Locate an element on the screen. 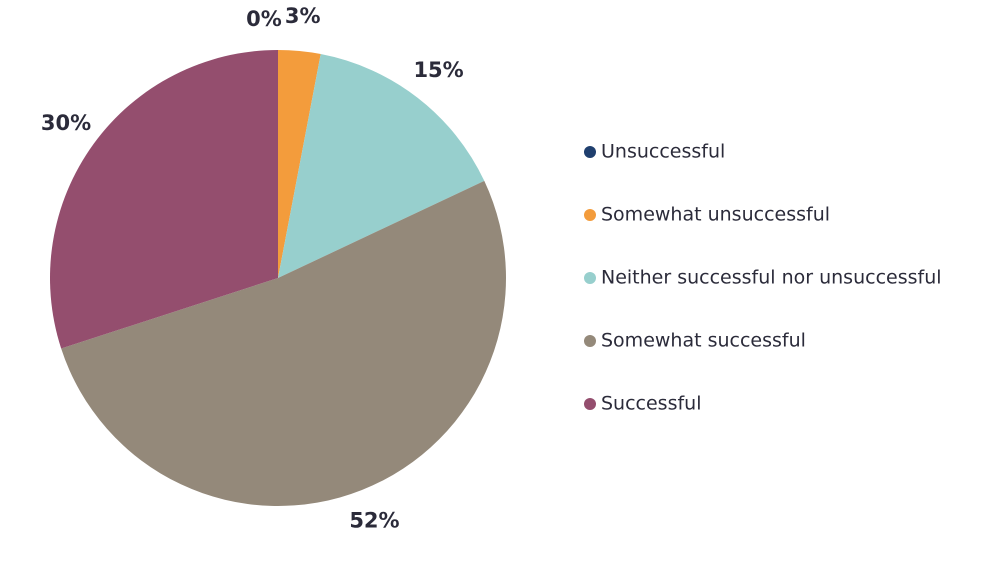 The height and width of the screenshot is (562, 1004). data-label-somewhat-unsuccessful: 3% is located at coordinates (303, 16).